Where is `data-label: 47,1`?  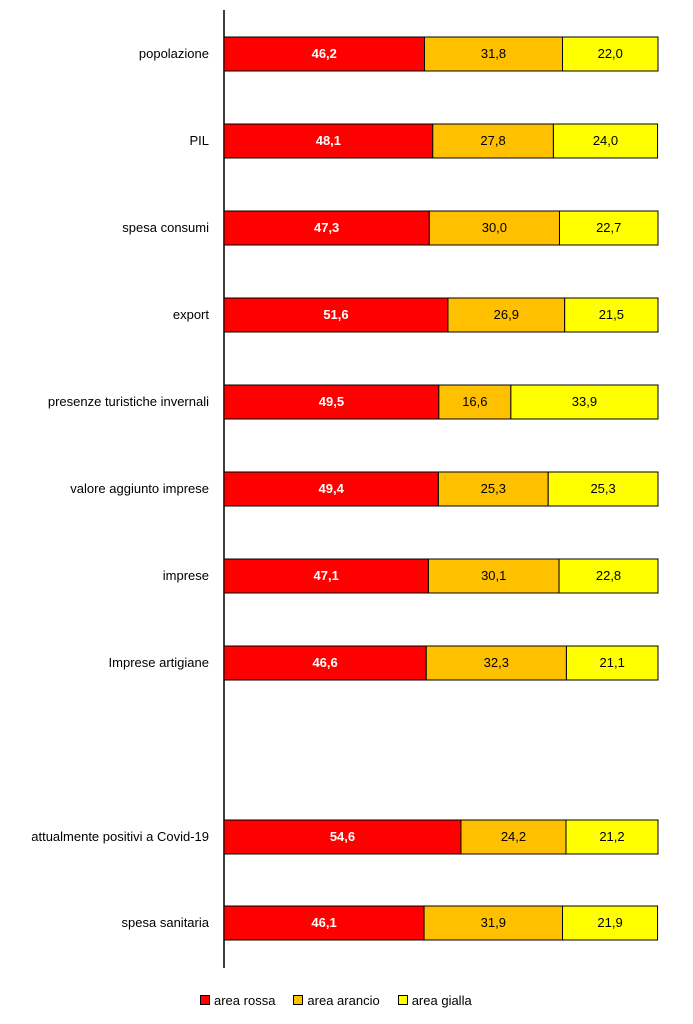
data-label: 47,1 is located at coordinates (326, 575).